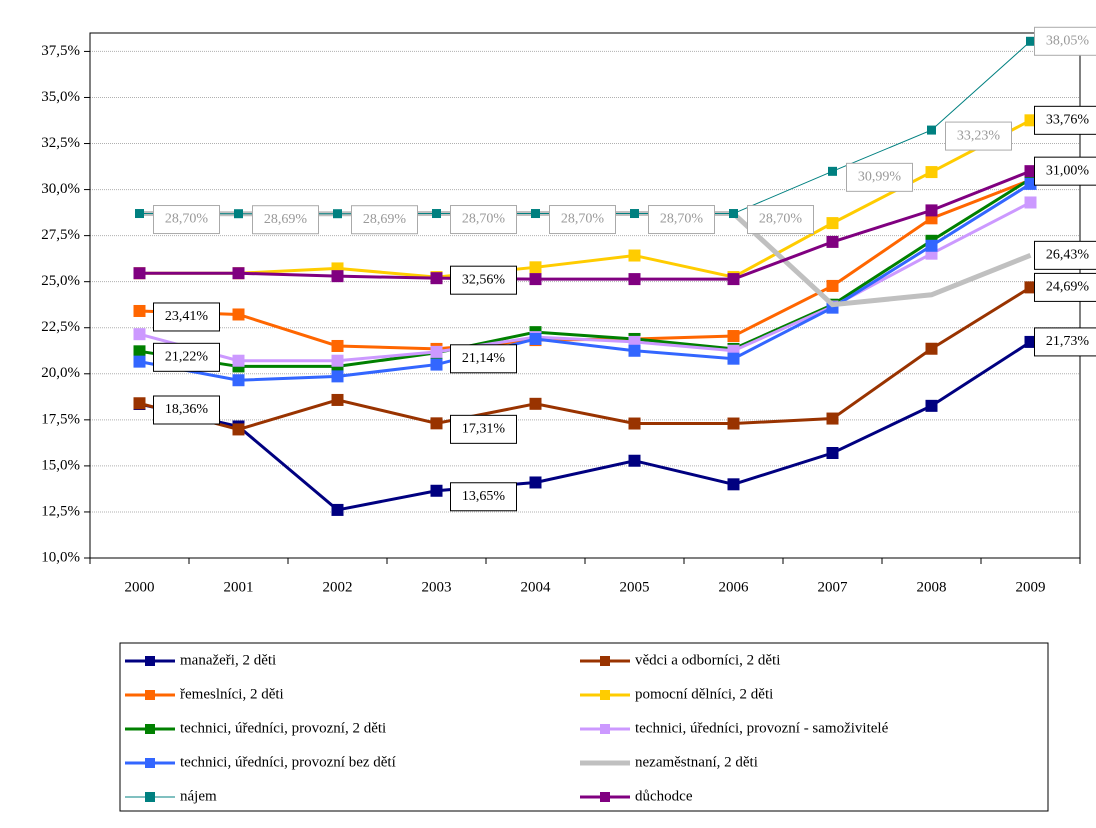 Image resolution: width=1096 pixels, height=828 pixels. Describe the element at coordinates (536, 587) in the screenshot. I see `x-tick-label: 2004` at that location.